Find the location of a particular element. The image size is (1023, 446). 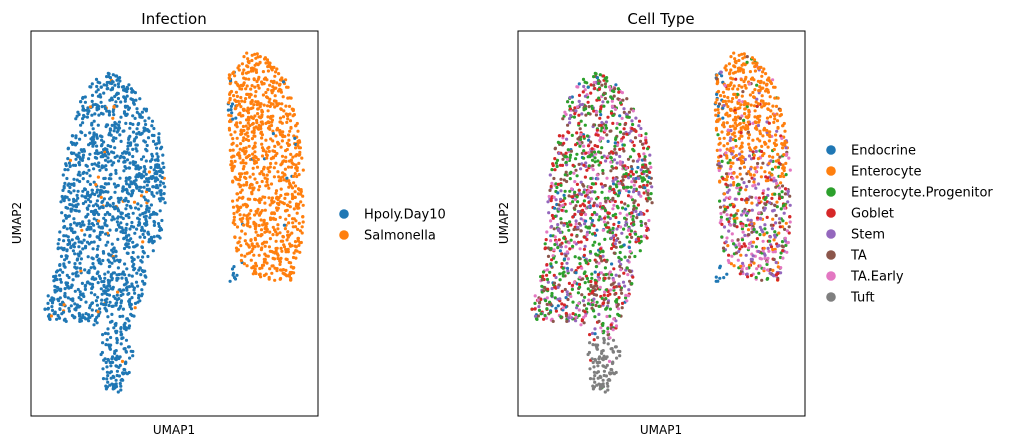

infection-ylabel: UMAP2 is located at coordinates (17, 223).